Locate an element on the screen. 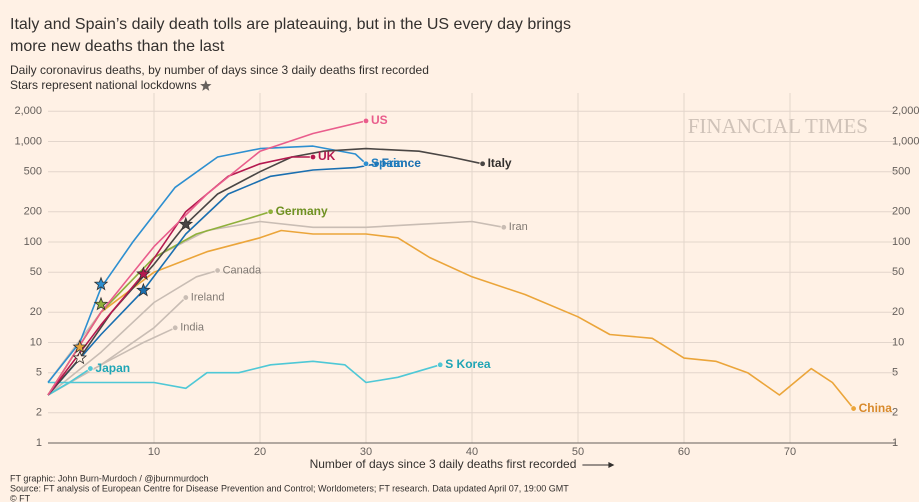 Image resolution: width=919 pixels, height=502 pixels. x-tick-label: 50 is located at coordinates (578, 452).